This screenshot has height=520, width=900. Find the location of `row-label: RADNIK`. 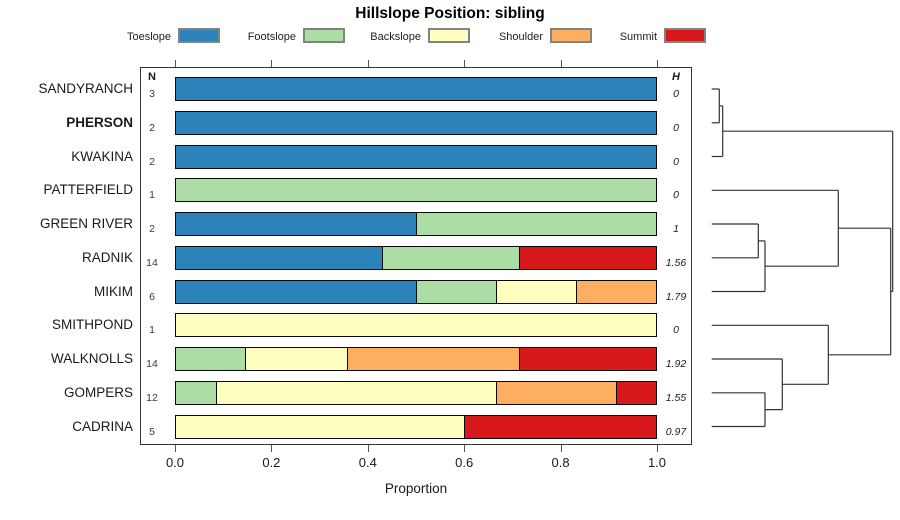

row-label: RADNIK is located at coordinates (107, 257).